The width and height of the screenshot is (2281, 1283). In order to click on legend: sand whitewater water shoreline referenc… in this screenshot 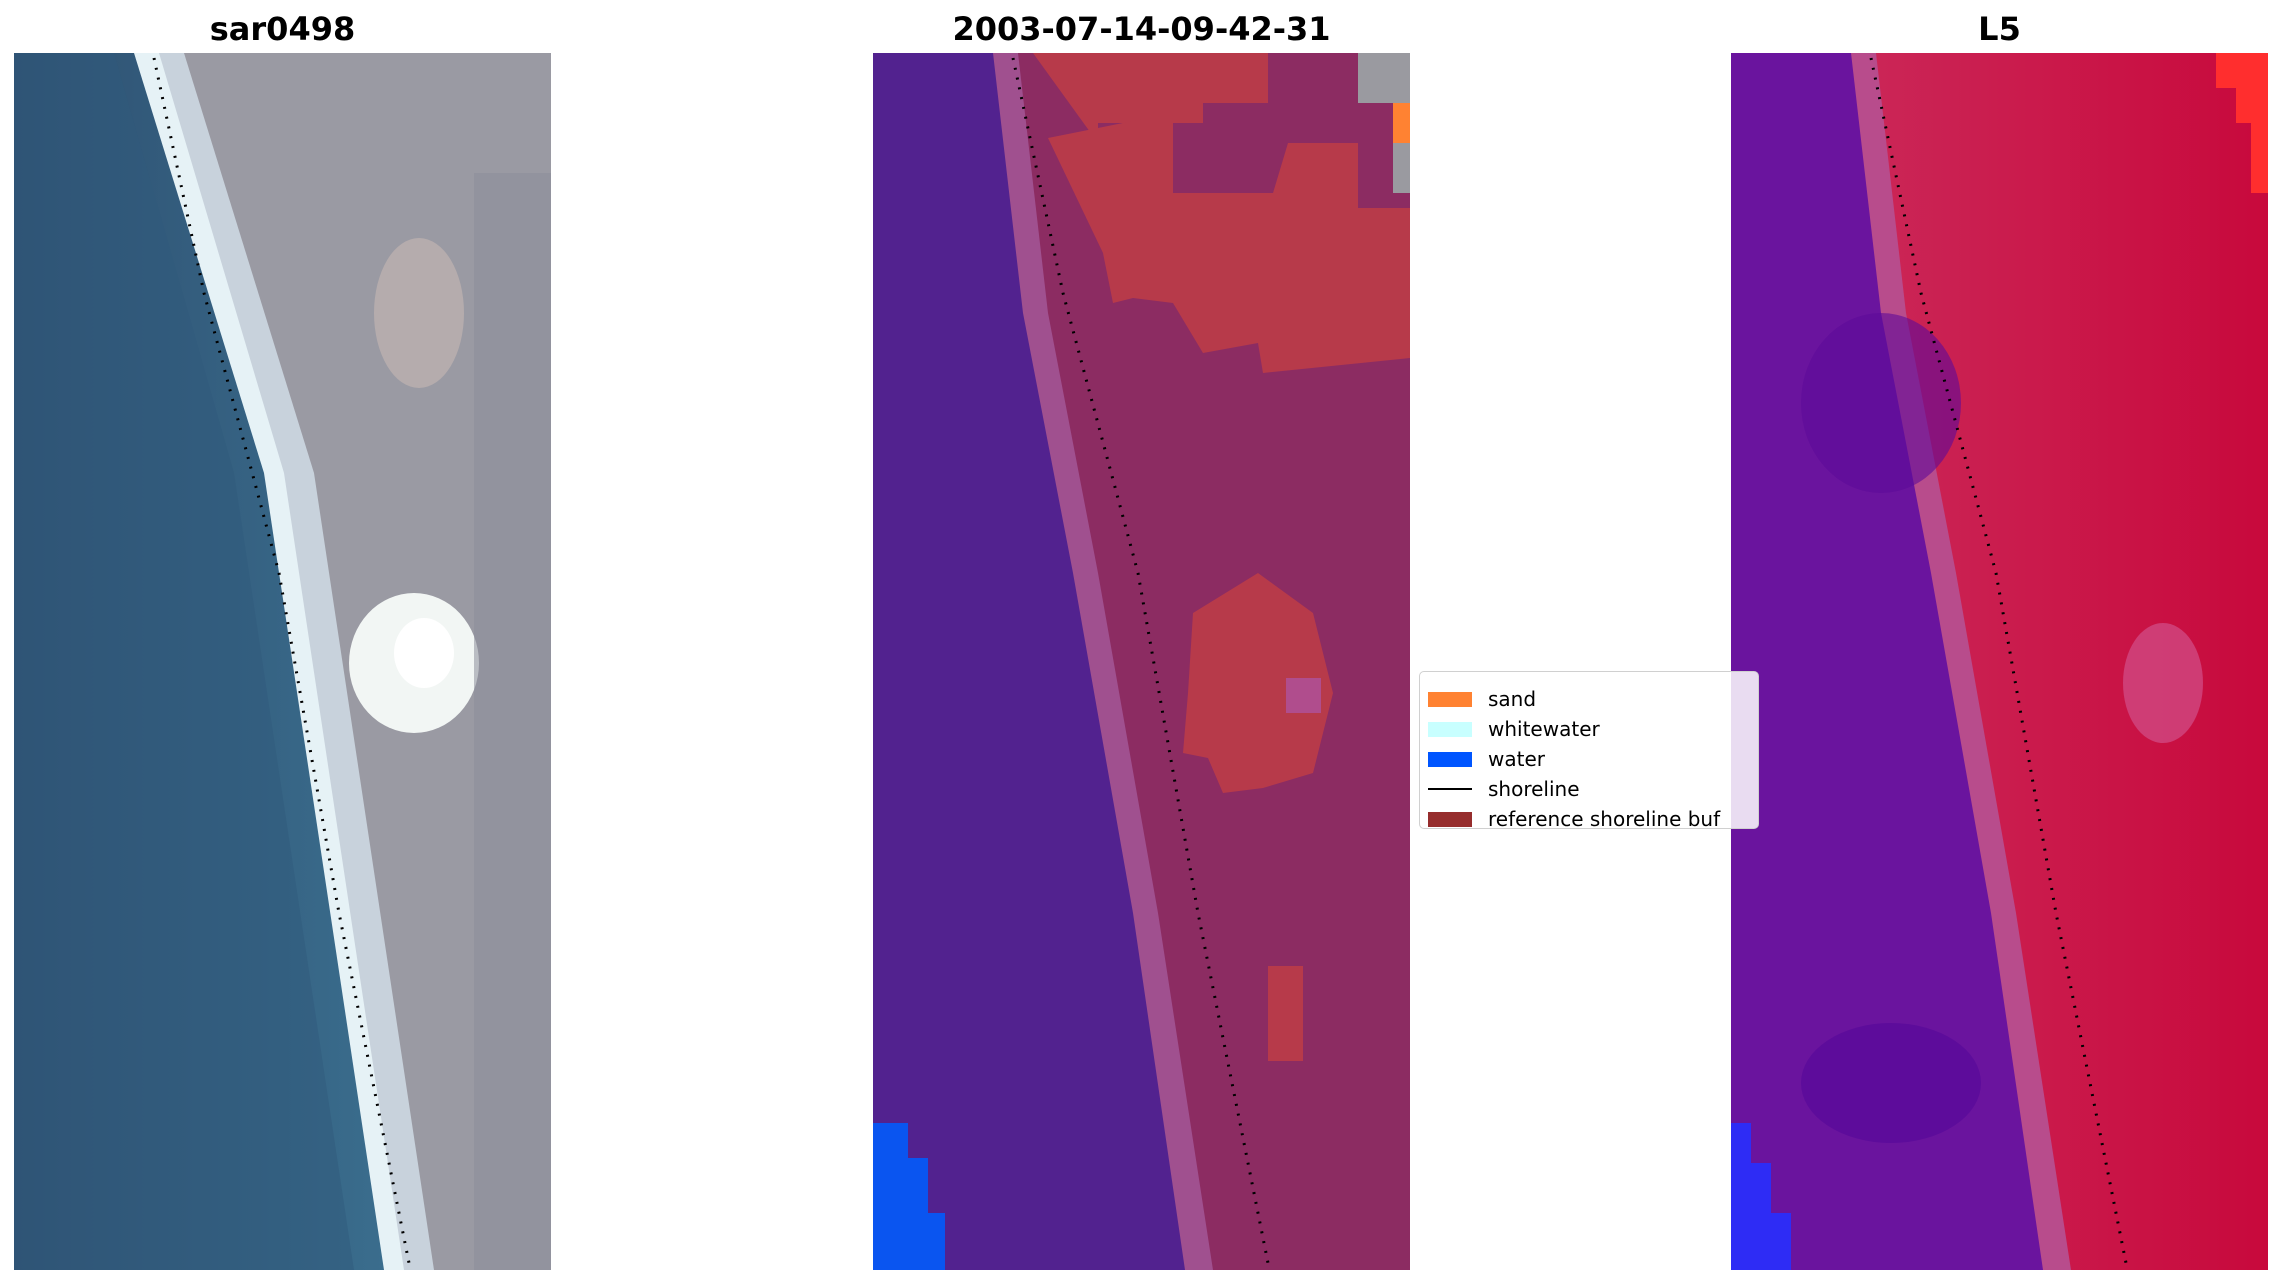, I will do `click(1589, 751)`.